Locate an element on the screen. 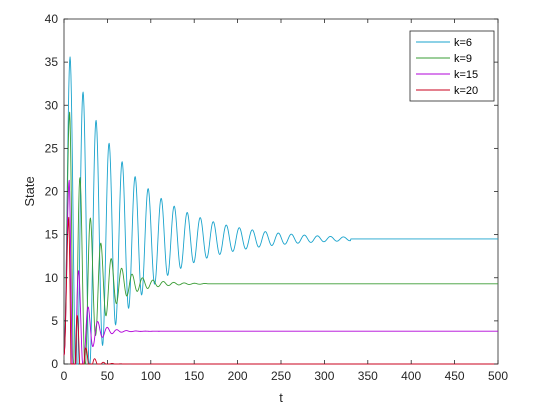 This screenshot has height=410, width=558. y-tick-label: 0 is located at coordinates (54, 364).